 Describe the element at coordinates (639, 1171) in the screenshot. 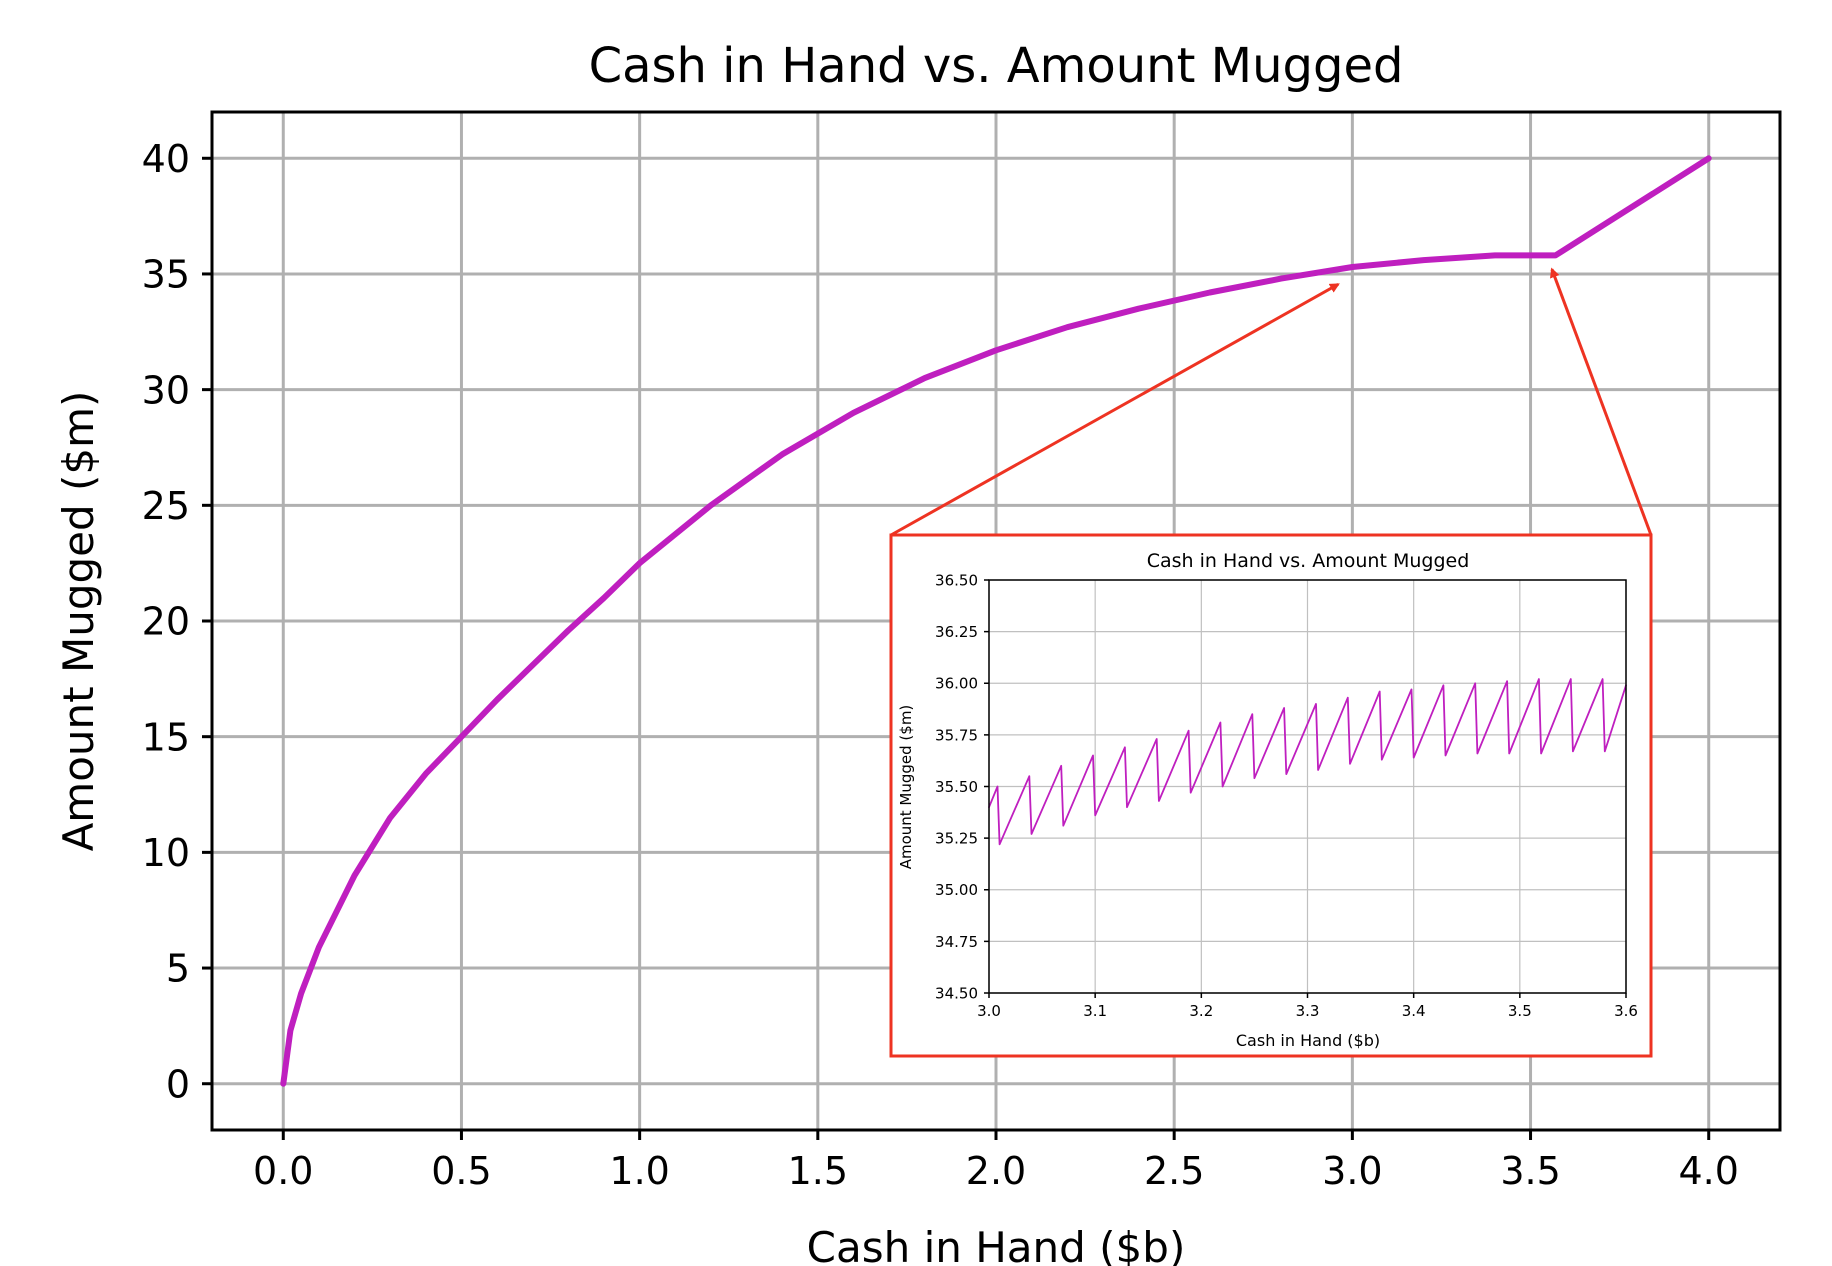

I see `x-tick-label: 1.0` at that location.